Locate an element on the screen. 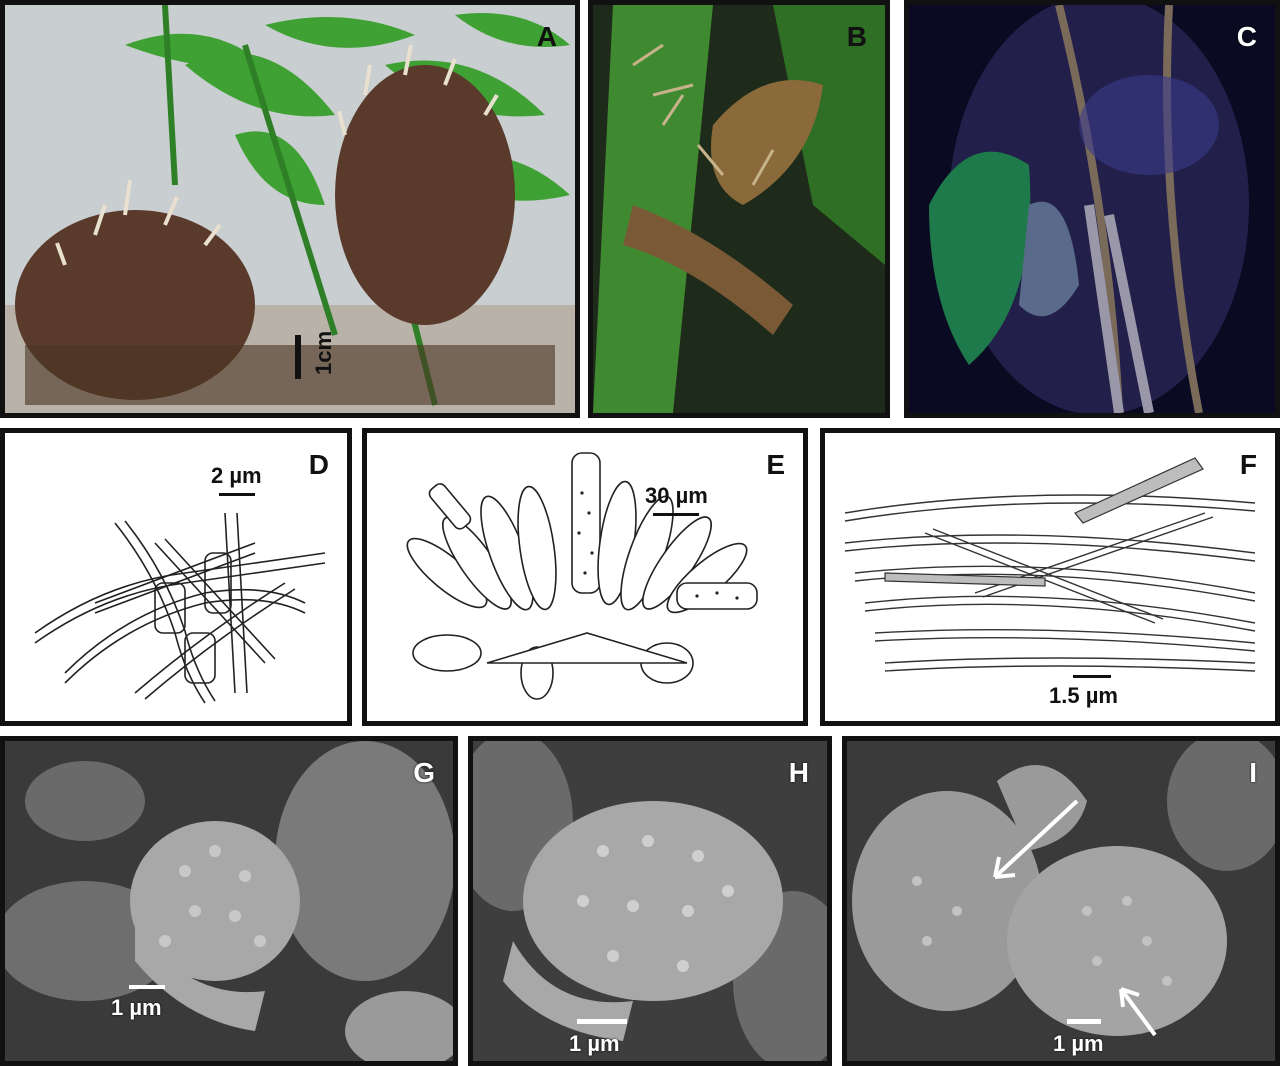 This screenshot has width=1280, height=1066. panel-b: B is located at coordinates (739, 209).